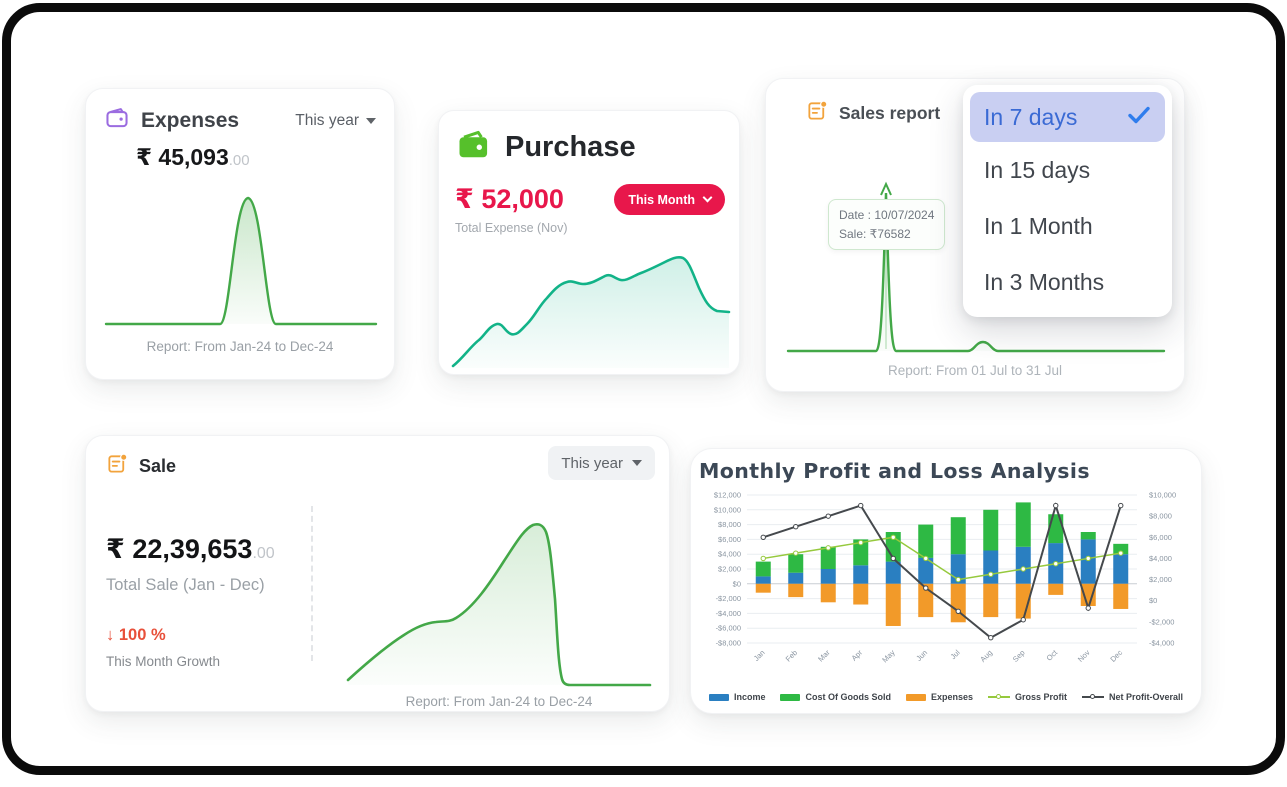 The width and height of the screenshot is (1287, 787). Describe the element at coordinates (591, 312) in the screenshot. I see `purchase-area-chart` at that location.